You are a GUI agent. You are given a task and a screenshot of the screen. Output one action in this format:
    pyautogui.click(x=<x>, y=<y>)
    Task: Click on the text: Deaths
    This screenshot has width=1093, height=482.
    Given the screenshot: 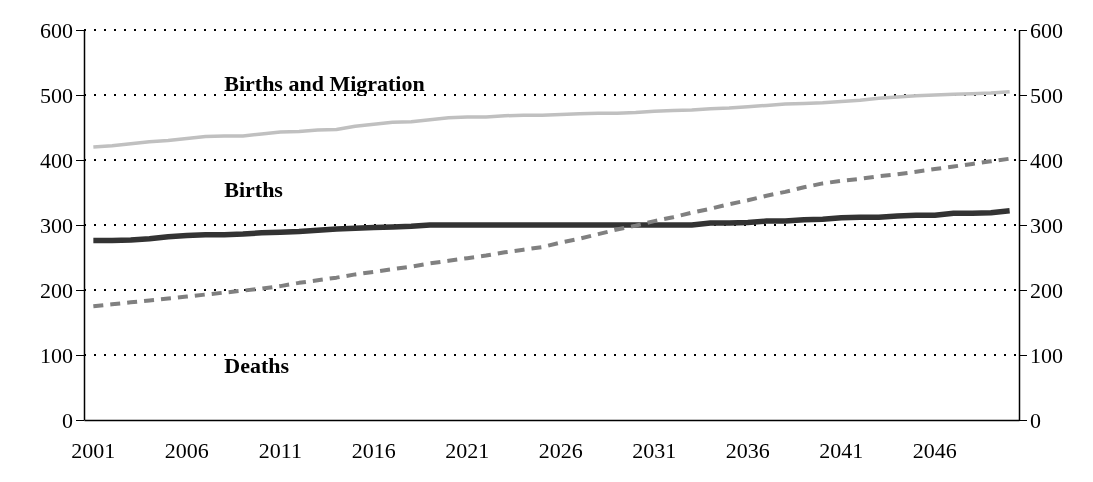 What is the action you would take?
    pyautogui.click(x=257, y=365)
    